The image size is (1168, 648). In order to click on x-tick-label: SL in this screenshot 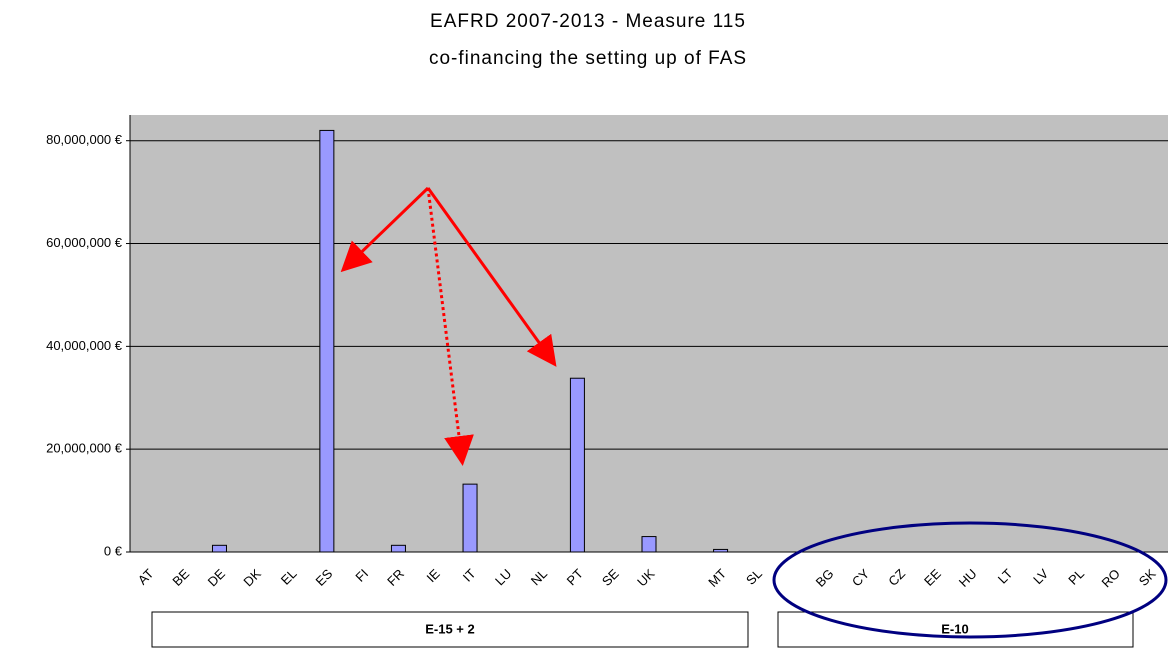, I will do `click(754, 577)`.